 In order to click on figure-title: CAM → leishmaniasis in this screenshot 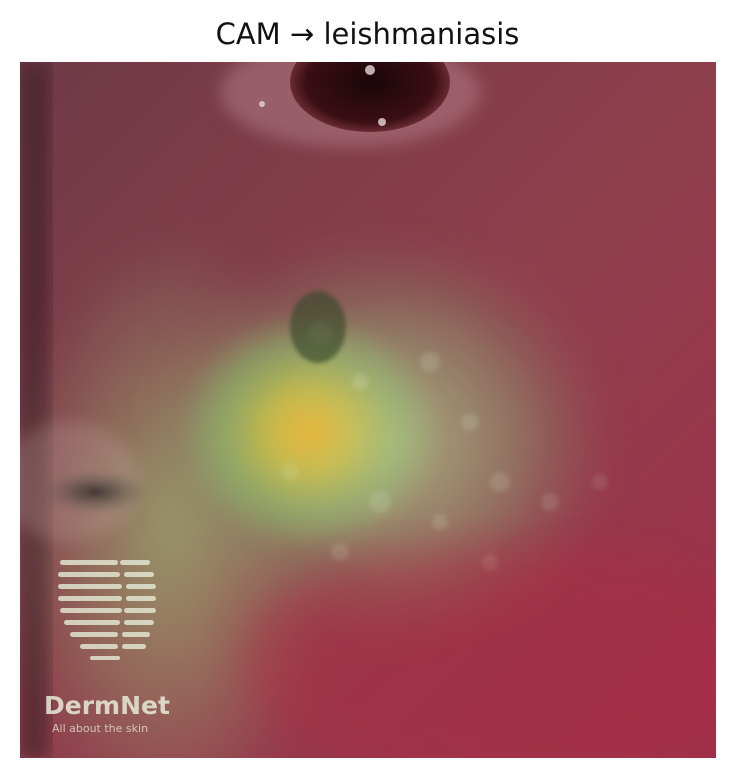, I will do `click(367, 34)`.